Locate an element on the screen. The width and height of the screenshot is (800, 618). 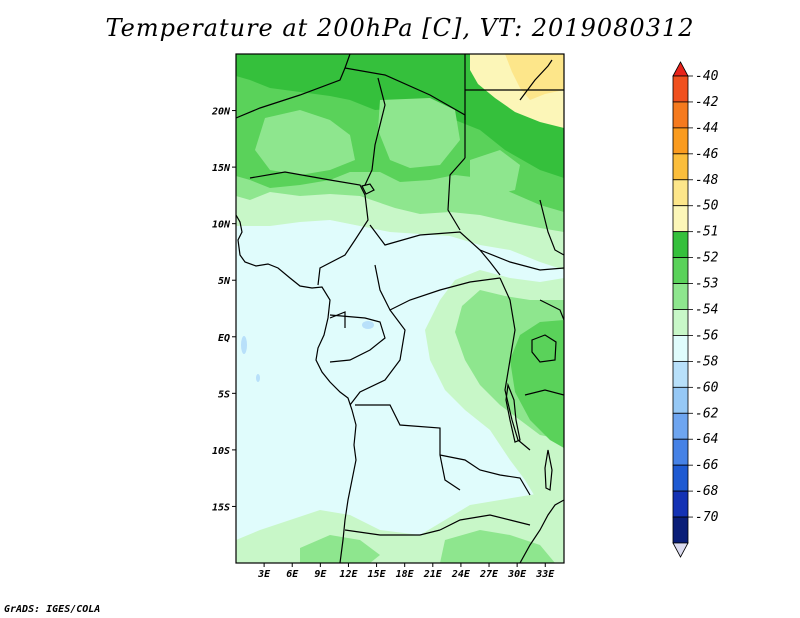
colorbar-label: -62 is located at coordinates (707, 413).